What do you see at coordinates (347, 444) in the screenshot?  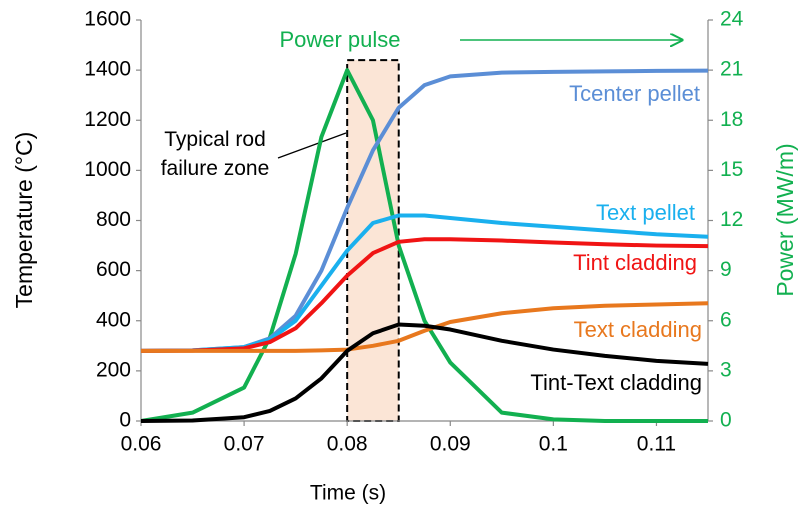 I see `x-tick-label: 0.08` at bounding box center [347, 444].